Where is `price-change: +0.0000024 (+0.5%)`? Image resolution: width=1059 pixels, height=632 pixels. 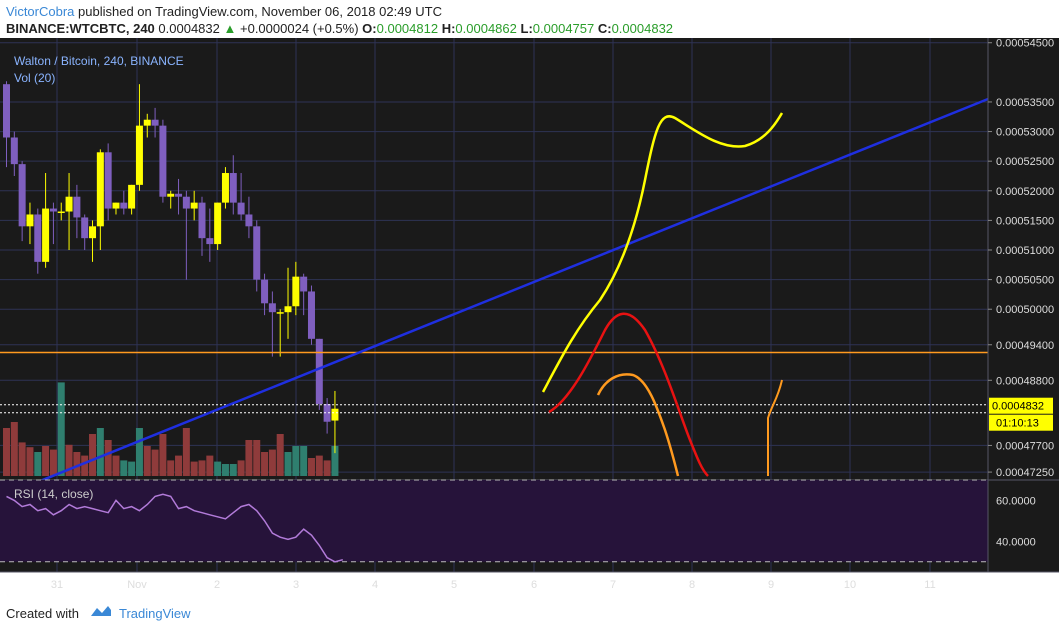 price-change: +0.0000024 (+0.5%) is located at coordinates (299, 28).